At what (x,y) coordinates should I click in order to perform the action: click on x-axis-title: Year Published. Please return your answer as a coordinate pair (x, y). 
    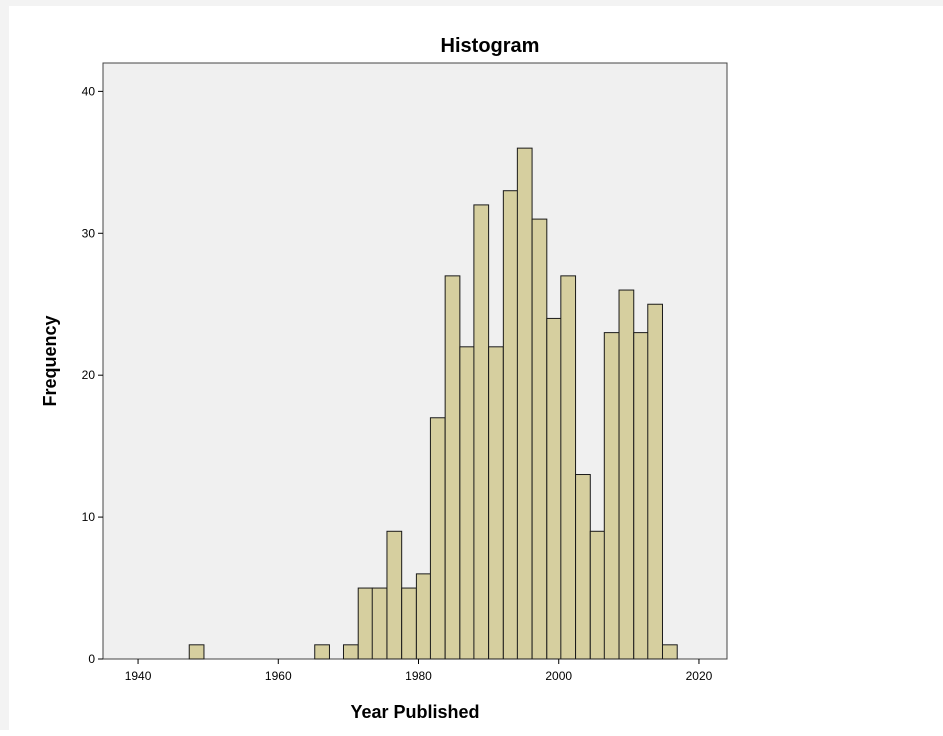
    Looking at the image, I should click on (414, 712).